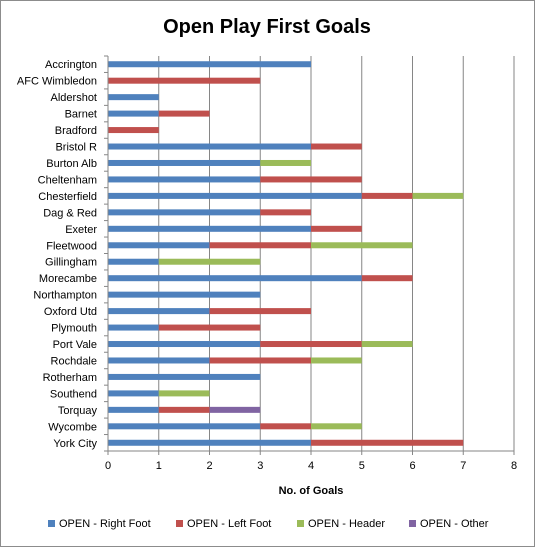 Image resolution: width=535 pixels, height=547 pixels. I want to click on category-label: Barnet, so click(81, 115).